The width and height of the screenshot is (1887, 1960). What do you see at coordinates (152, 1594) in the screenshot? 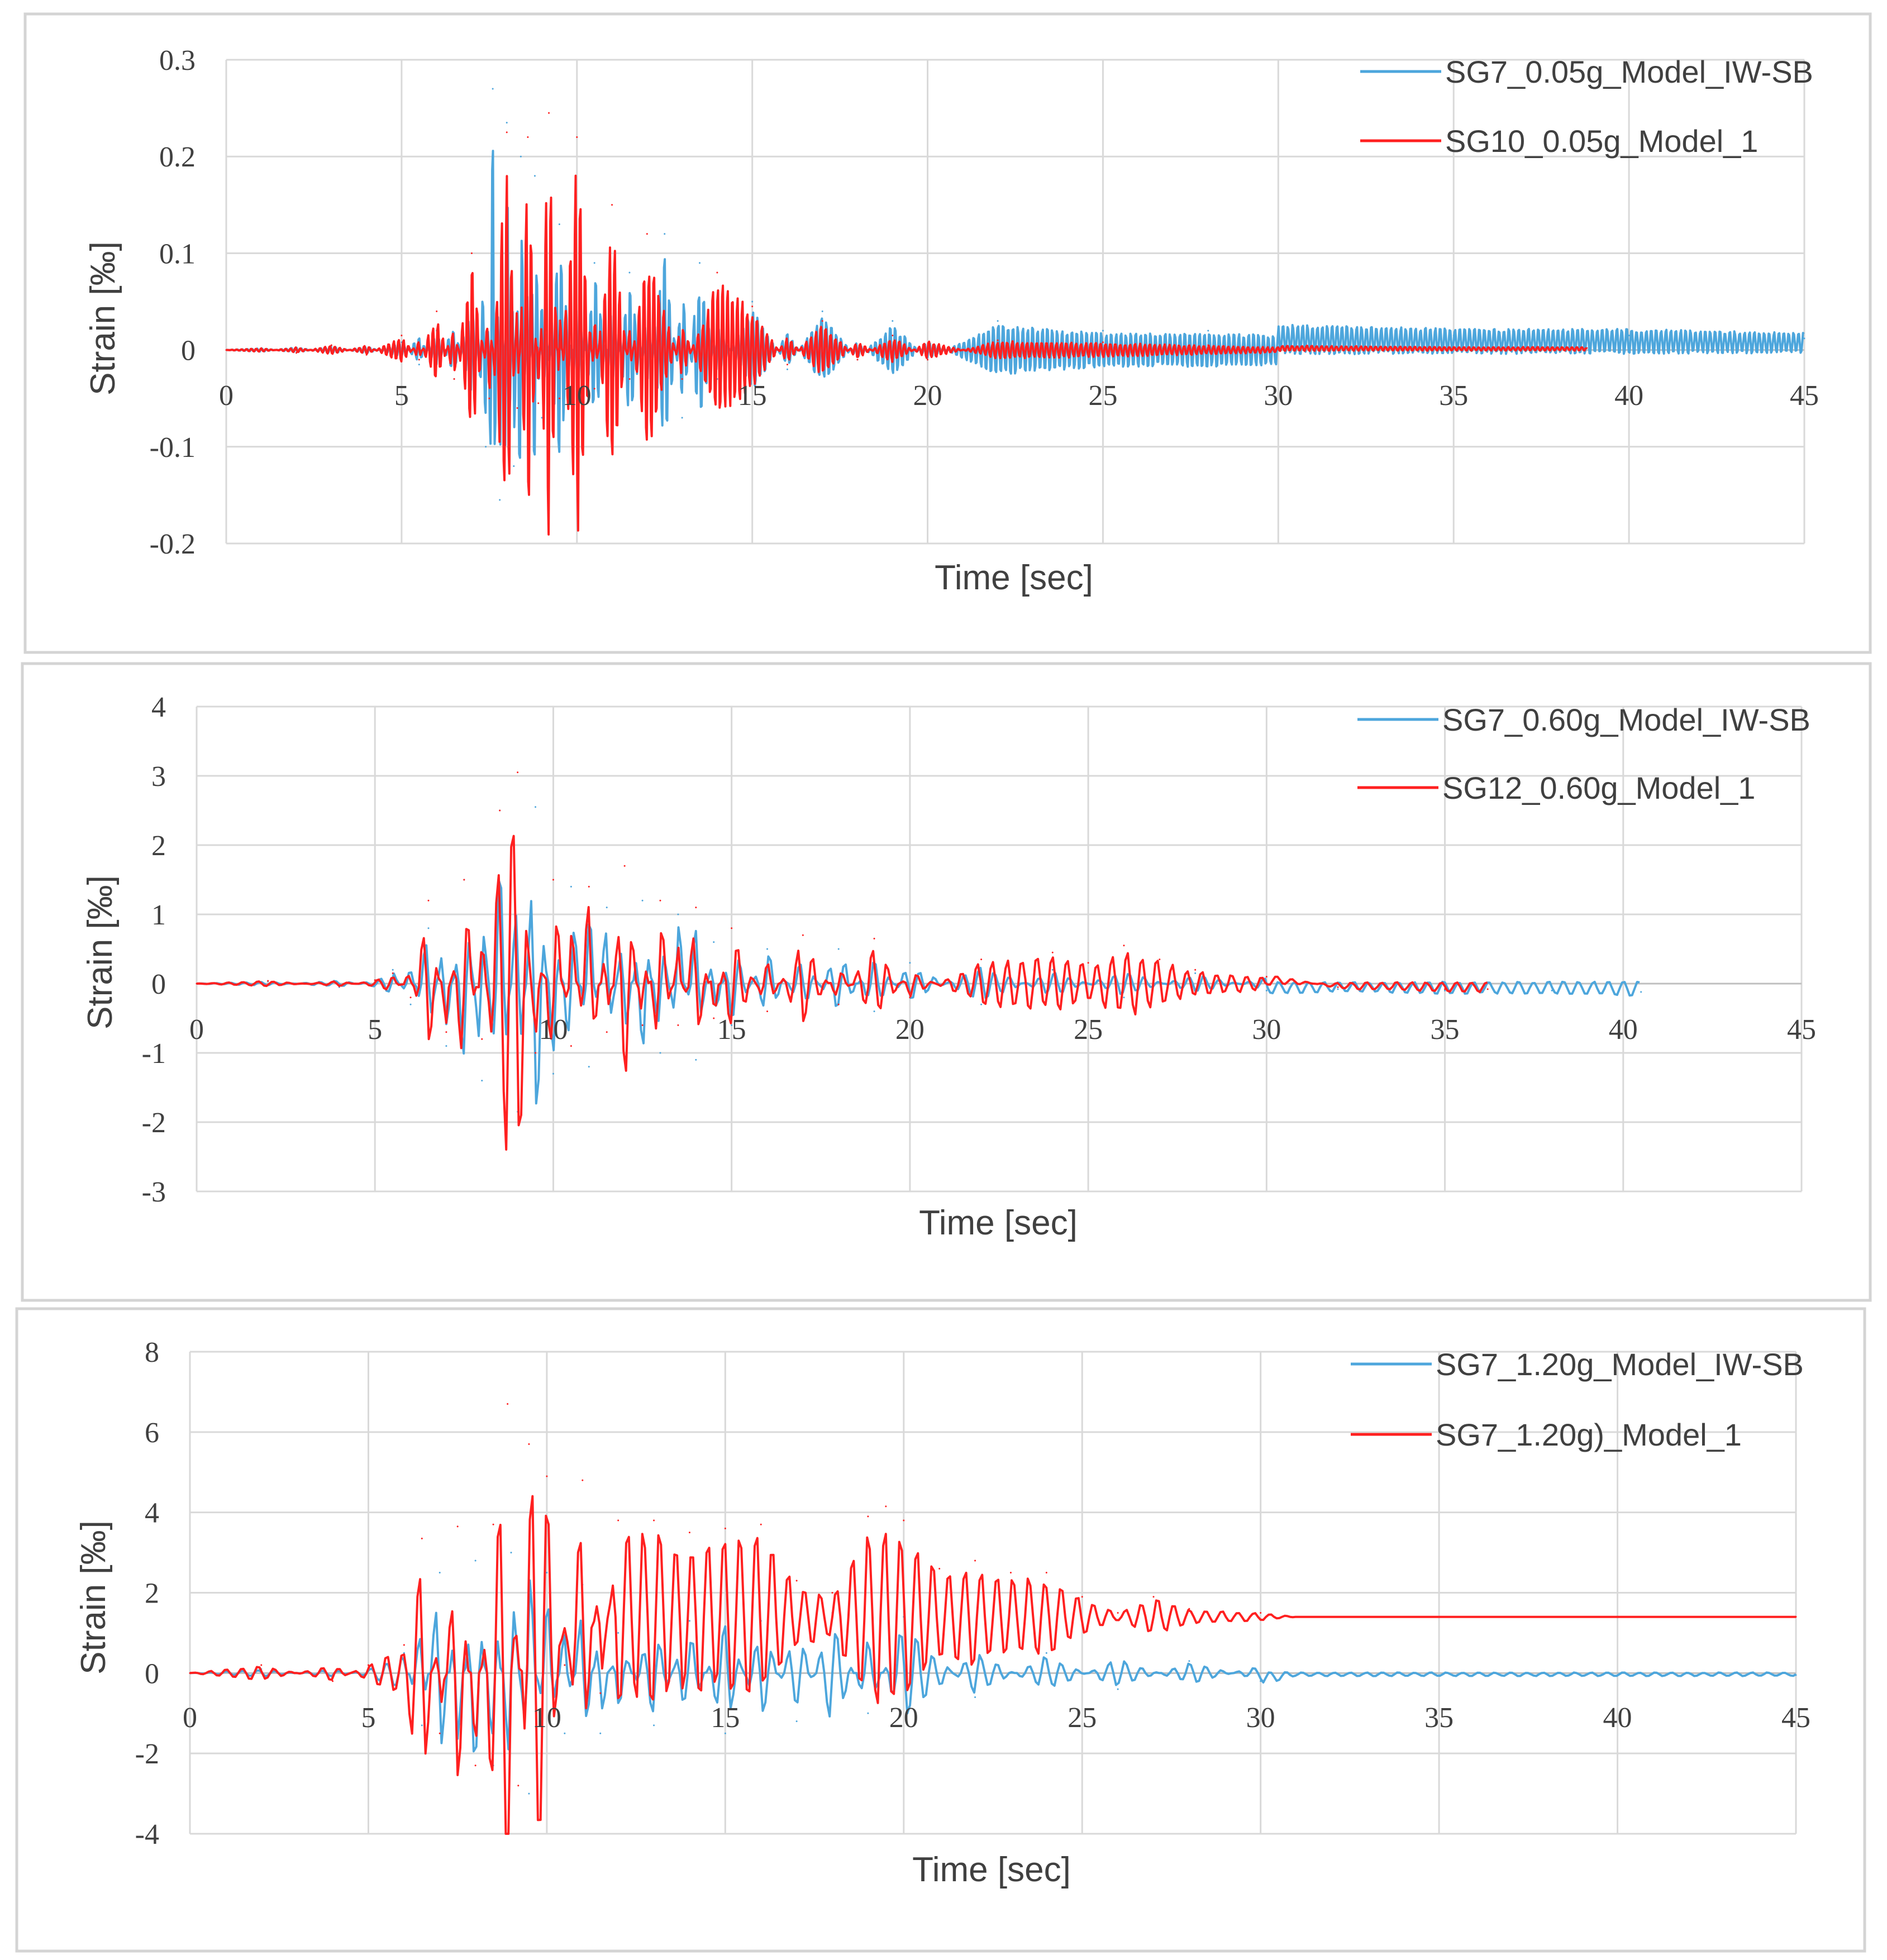
I see `y-tick-label: 2` at bounding box center [152, 1594].